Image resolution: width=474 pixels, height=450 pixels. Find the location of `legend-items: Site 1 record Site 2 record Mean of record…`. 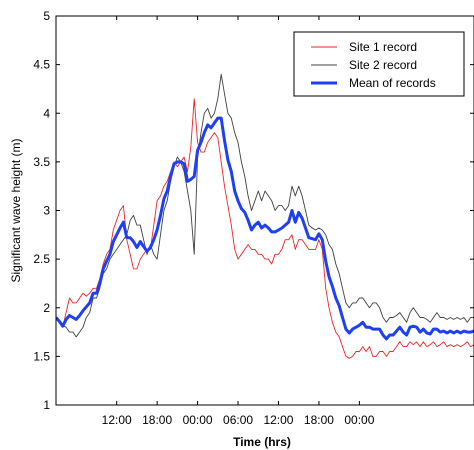

legend-items: Site 1 record Site 2 record Mean of record… is located at coordinates (373, 65).